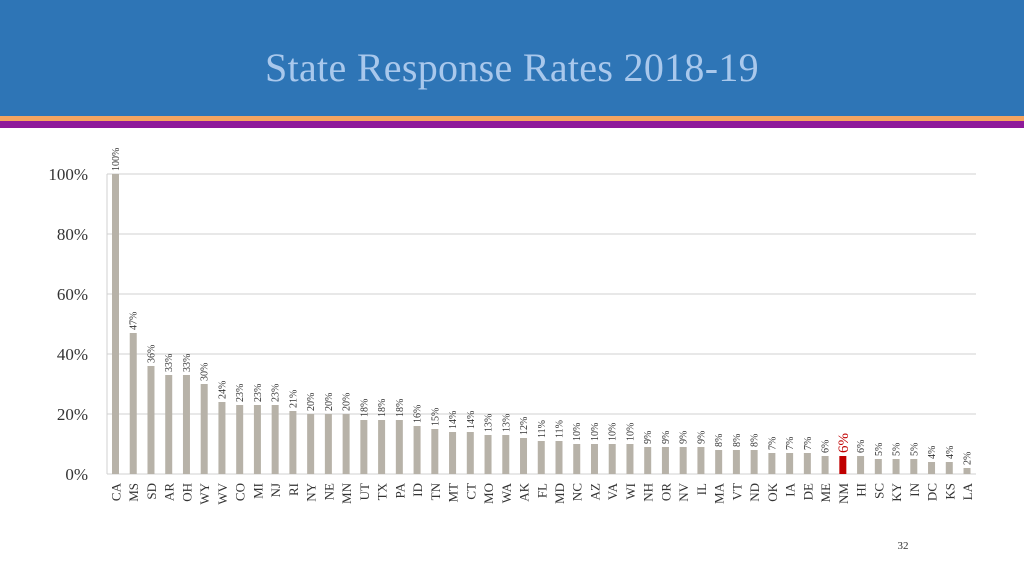  What do you see at coordinates (843, 465) in the screenshot?
I see `bar-nm` at bounding box center [843, 465].